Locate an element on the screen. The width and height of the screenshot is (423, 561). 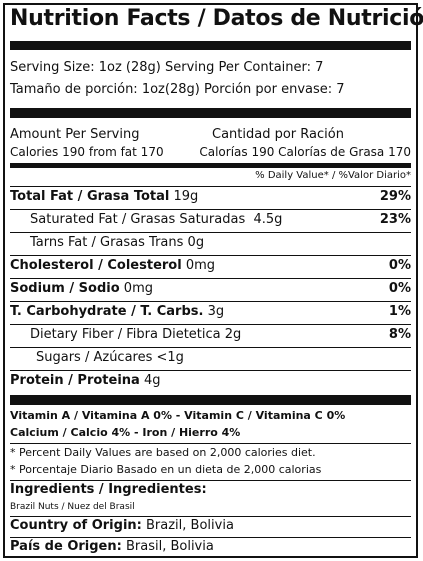
calories-es: Calorías 190 Calorías de Grasa 170 is located at coordinates (305, 152).